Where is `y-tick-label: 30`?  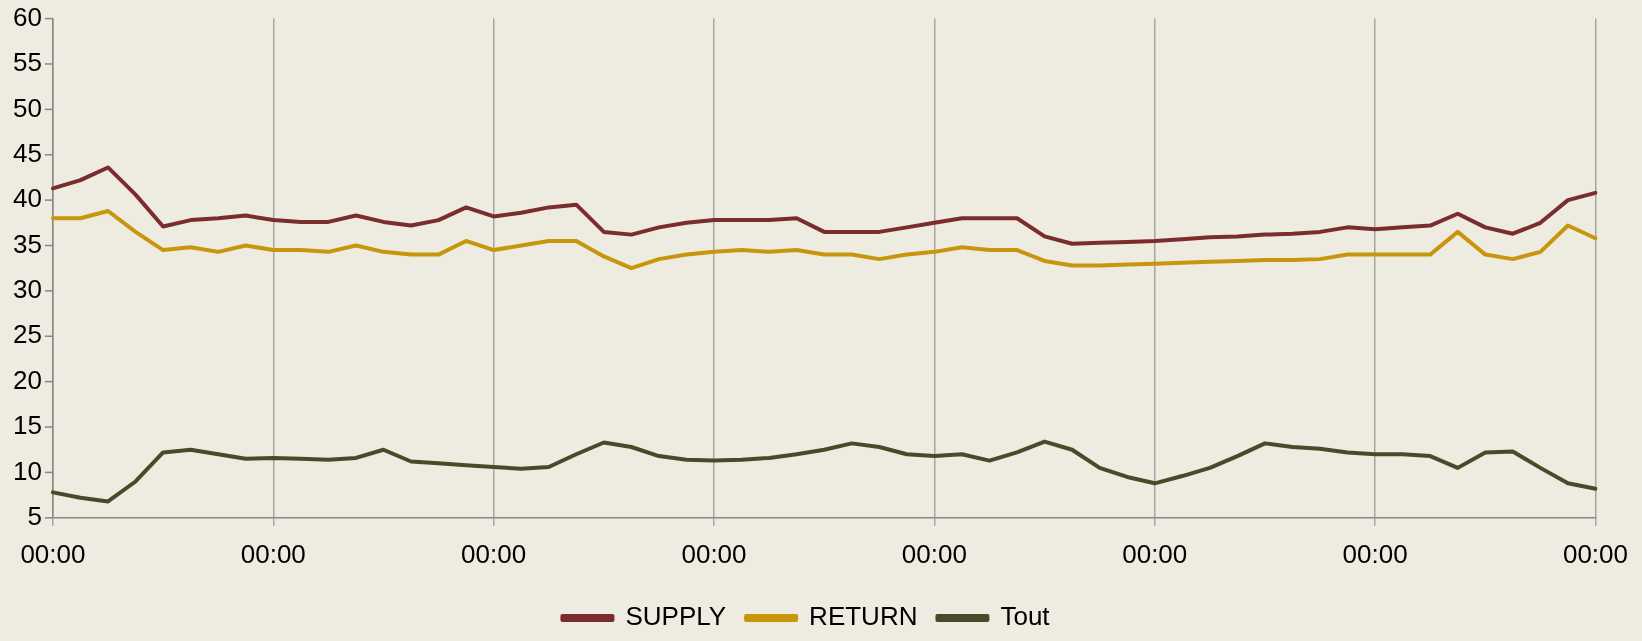 y-tick-label: 30 is located at coordinates (27, 289).